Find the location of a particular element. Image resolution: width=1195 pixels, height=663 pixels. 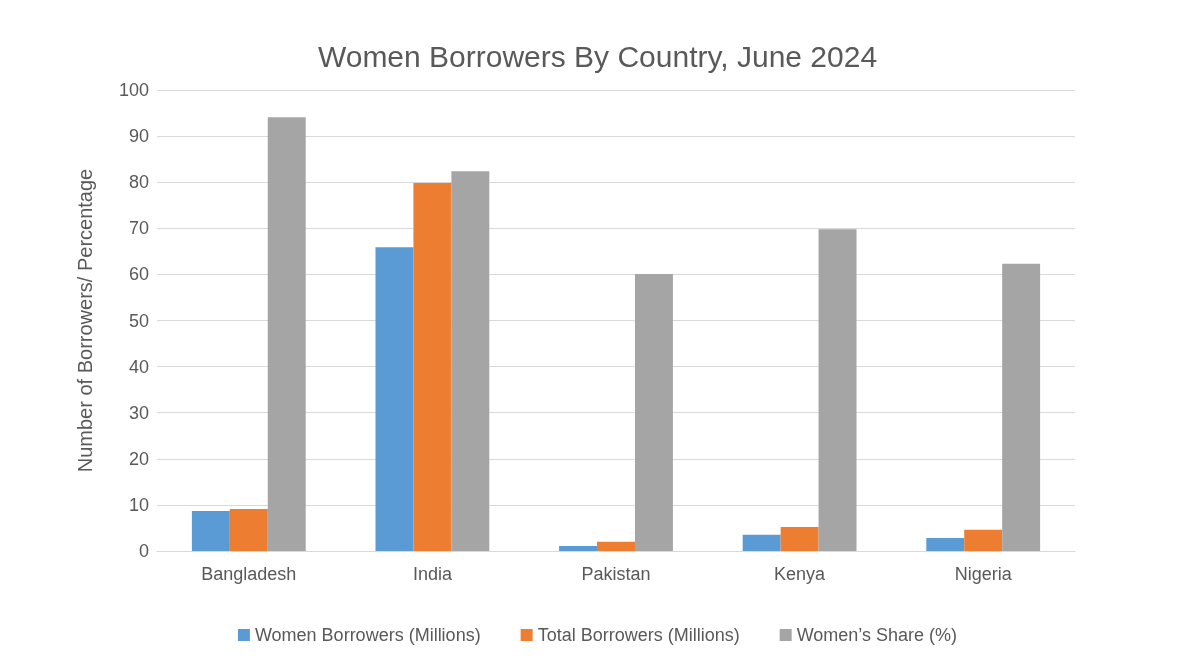

chart-title: Women Borrowers By Country, June 2024 is located at coordinates (597, 56).